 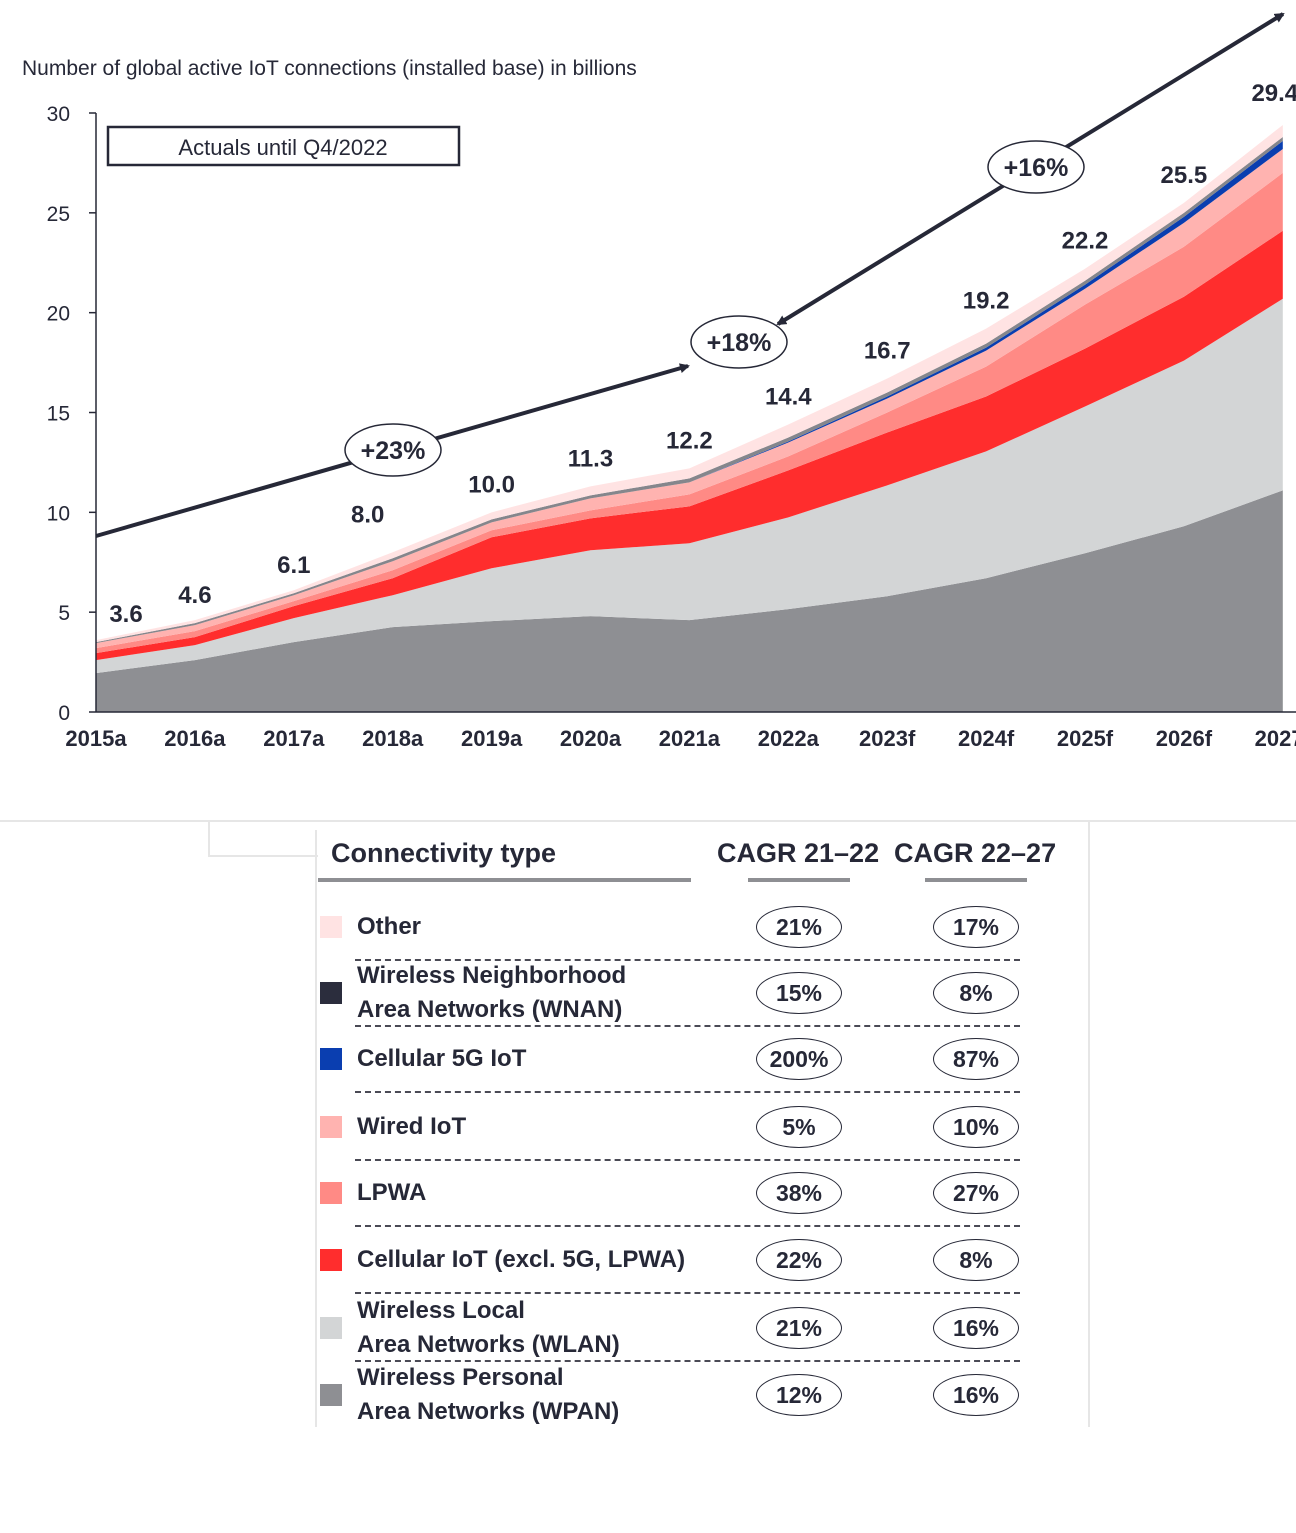 I want to click on legend-row: LPWA 38% 27%, so click(x=675, y=1193).